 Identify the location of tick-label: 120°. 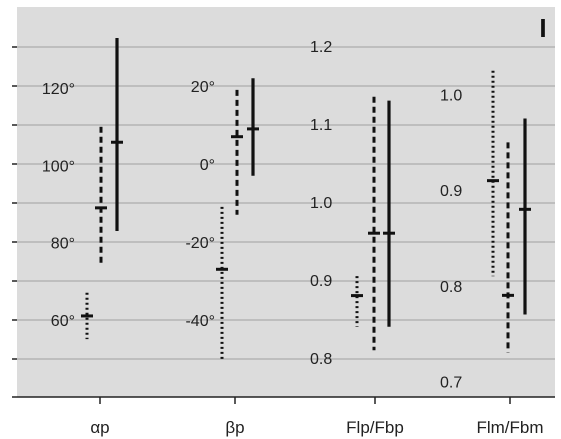
(58, 89).